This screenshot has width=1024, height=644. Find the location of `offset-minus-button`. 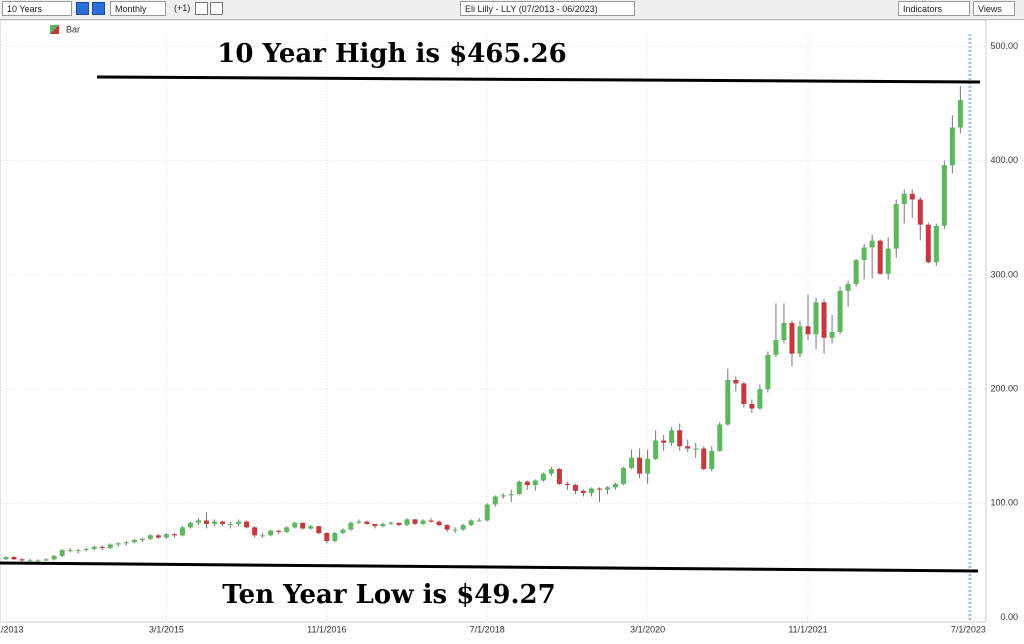

offset-minus-button is located at coordinates (216, 8).